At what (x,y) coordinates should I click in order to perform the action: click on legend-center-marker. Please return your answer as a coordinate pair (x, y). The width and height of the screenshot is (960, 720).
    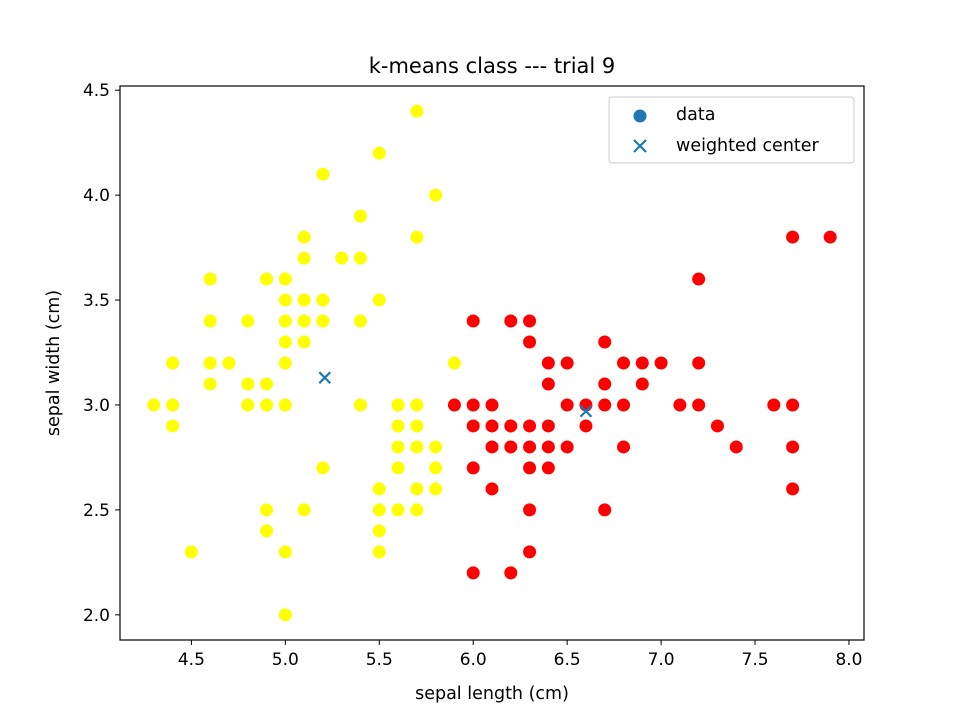
    Looking at the image, I should click on (640, 146).